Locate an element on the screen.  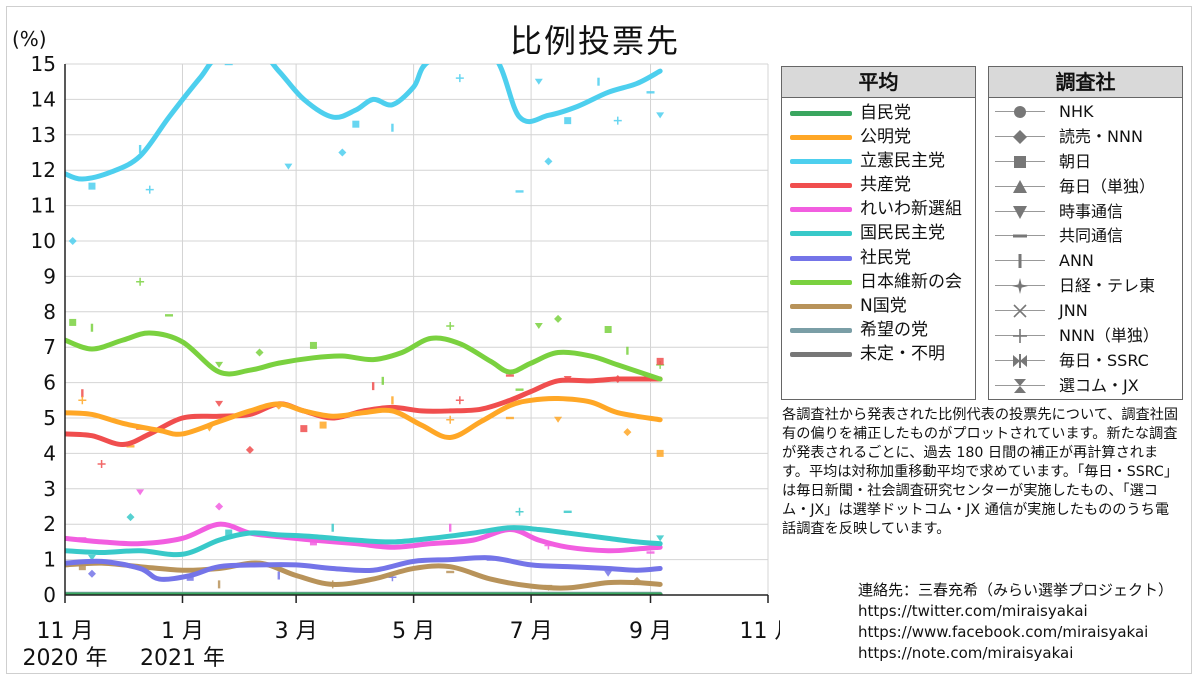
legend-label: 日本維新の会 is located at coordinates (911, 281).